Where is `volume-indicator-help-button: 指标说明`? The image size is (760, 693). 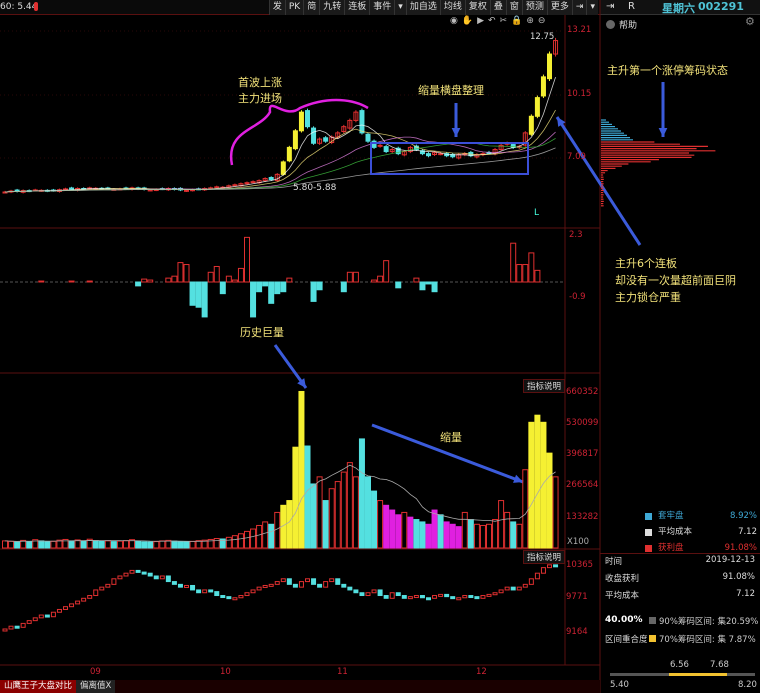
volume-indicator-help-button: 指标说明 is located at coordinates (544, 386).